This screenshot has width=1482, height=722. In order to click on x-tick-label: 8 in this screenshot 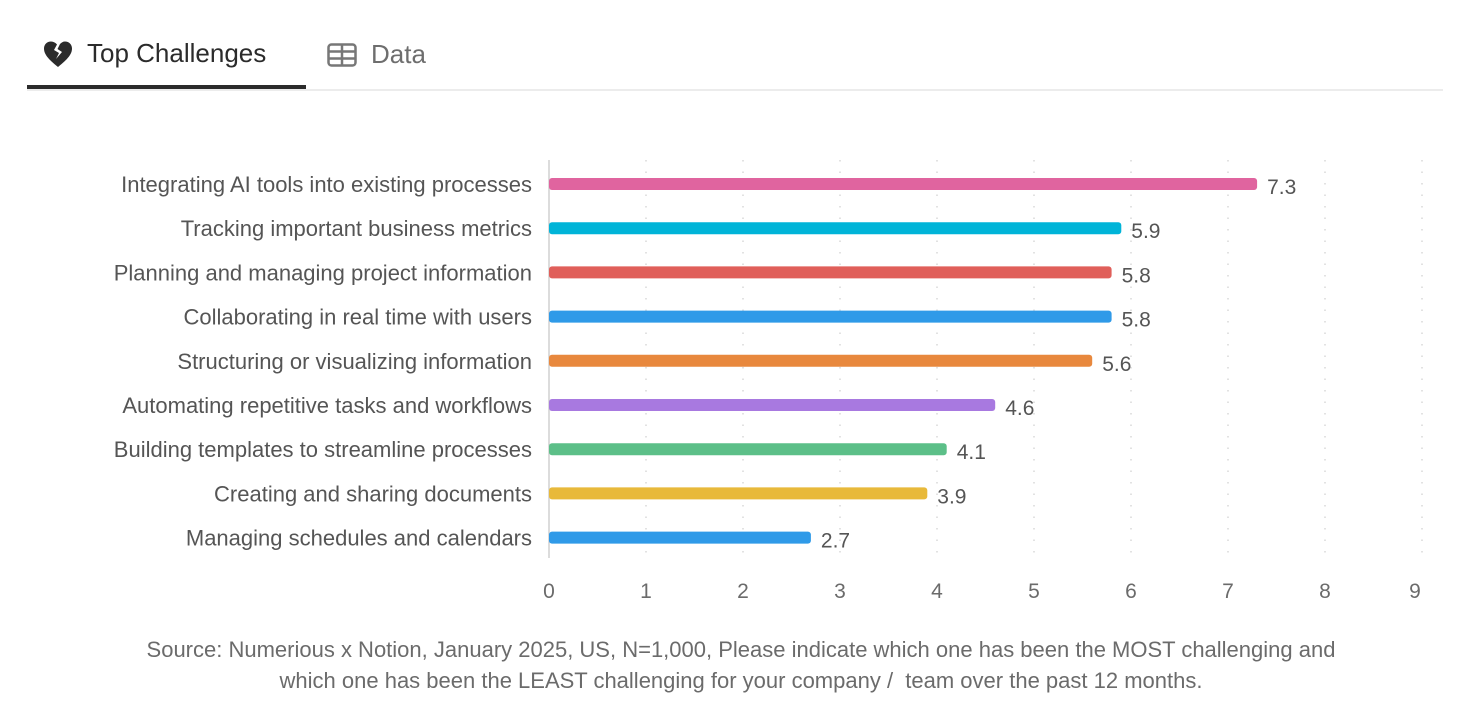, I will do `click(1325, 591)`.